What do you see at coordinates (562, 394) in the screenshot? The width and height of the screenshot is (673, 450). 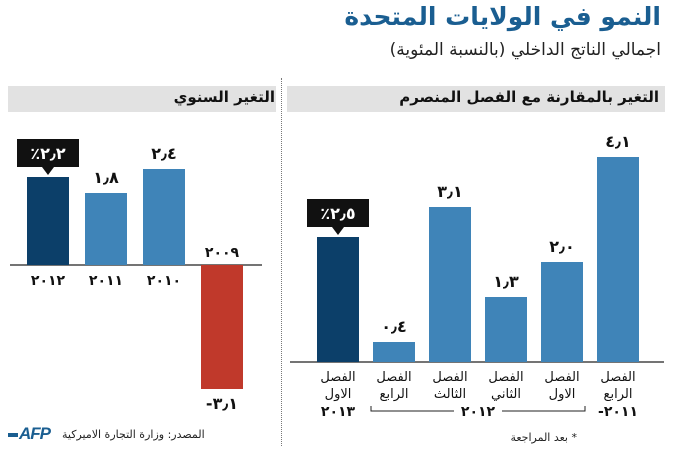 I see `quarterly-category-label-Q1-2012-2: الاول` at bounding box center [562, 394].